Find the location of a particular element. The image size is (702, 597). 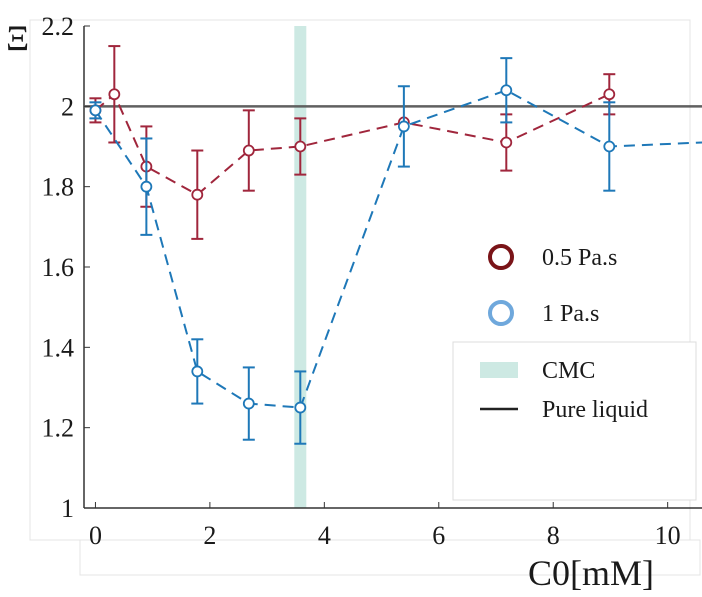

x-tick-label: 8 is located at coordinates (553, 535).